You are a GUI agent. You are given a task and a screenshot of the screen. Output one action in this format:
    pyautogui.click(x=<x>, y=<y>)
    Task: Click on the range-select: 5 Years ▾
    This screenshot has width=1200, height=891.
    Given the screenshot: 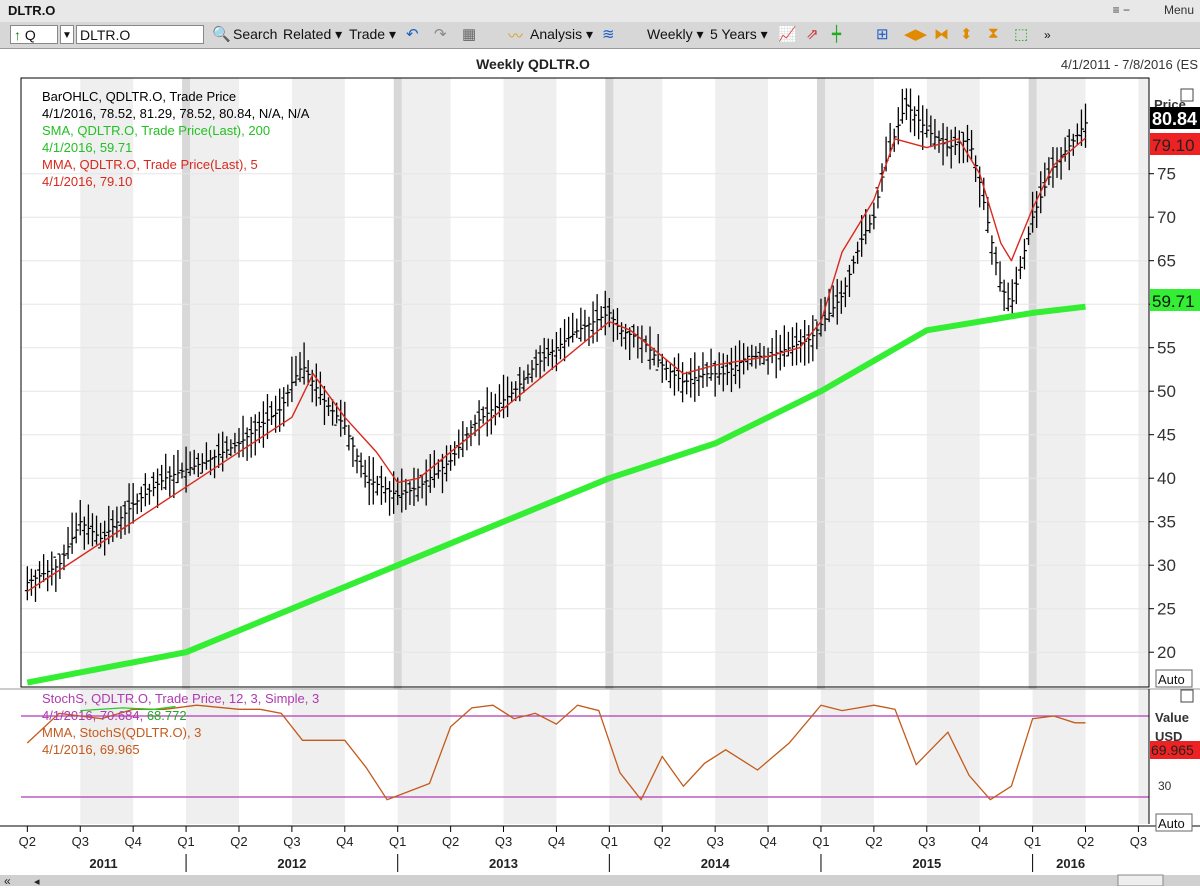 What is the action you would take?
    pyautogui.click(x=739, y=34)
    